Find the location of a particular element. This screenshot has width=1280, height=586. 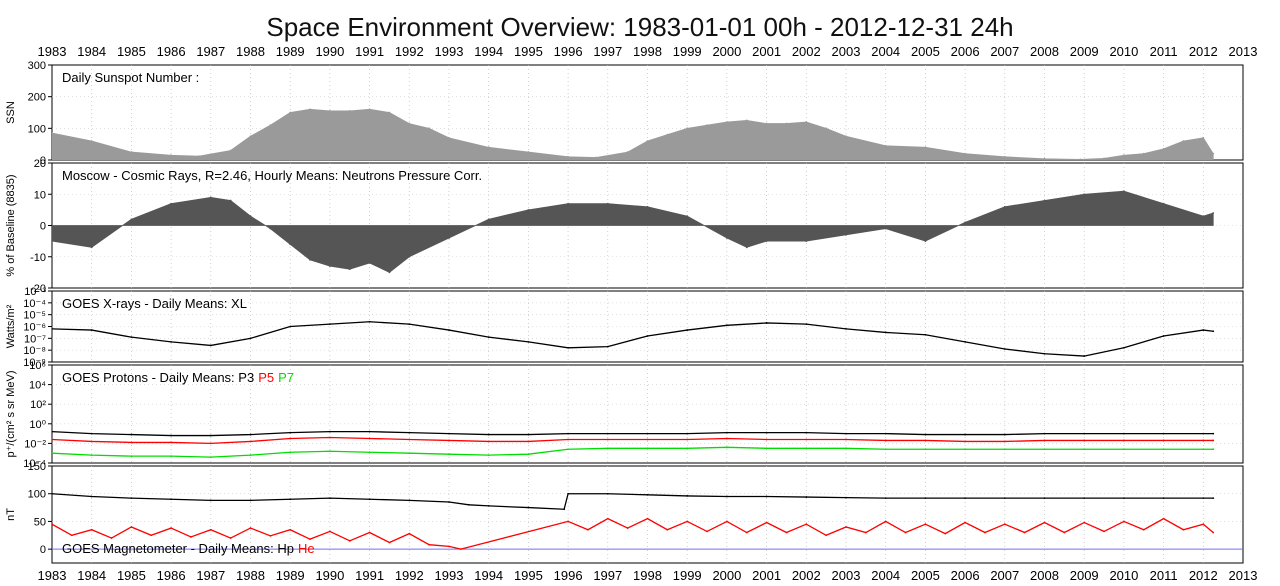

x-tick-label-top: 1990 is located at coordinates (329, 51).